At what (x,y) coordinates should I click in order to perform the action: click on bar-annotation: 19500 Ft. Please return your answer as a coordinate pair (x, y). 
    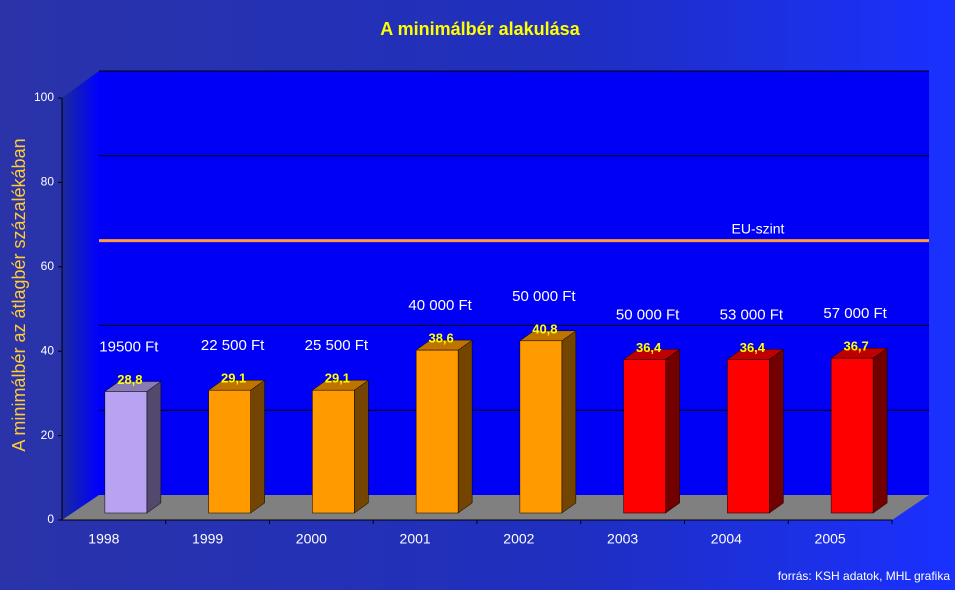
    Looking at the image, I should click on (129, 346).